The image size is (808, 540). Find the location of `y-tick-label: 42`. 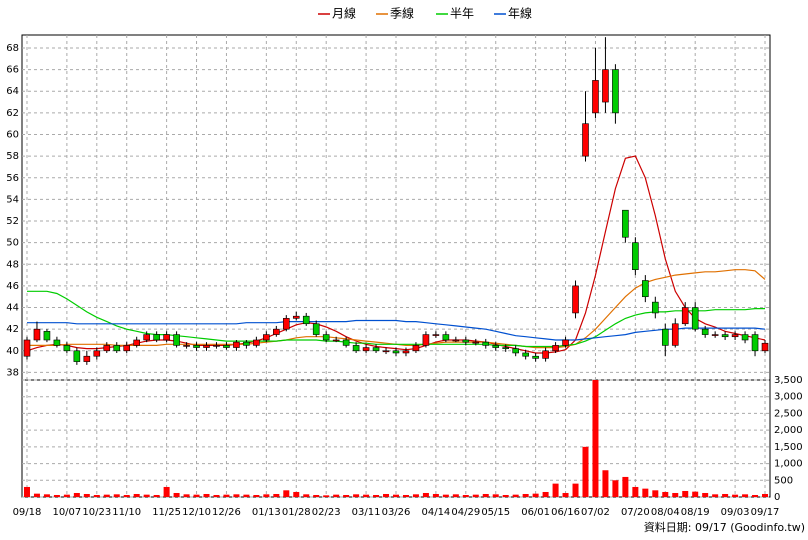

y-tick-label: 42 is located at coordinates (12, 329).